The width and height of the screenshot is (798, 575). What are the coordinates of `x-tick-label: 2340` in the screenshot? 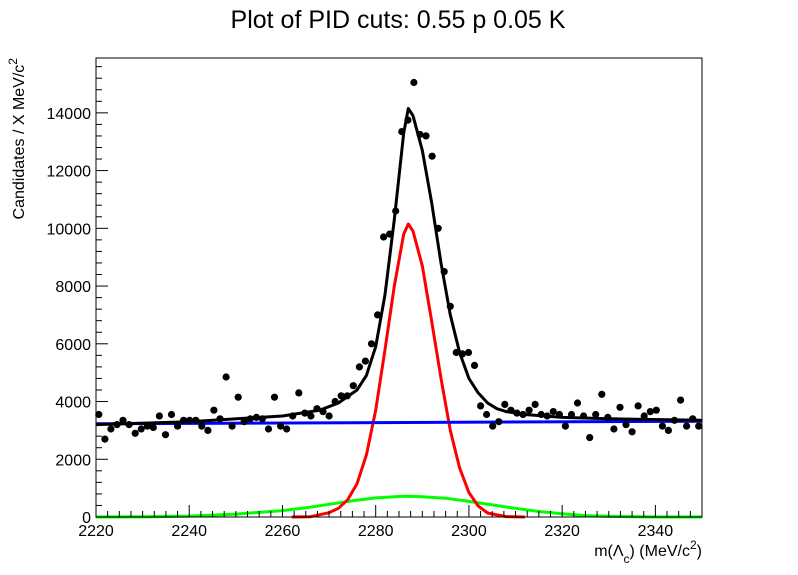 It's located at (656, 531).